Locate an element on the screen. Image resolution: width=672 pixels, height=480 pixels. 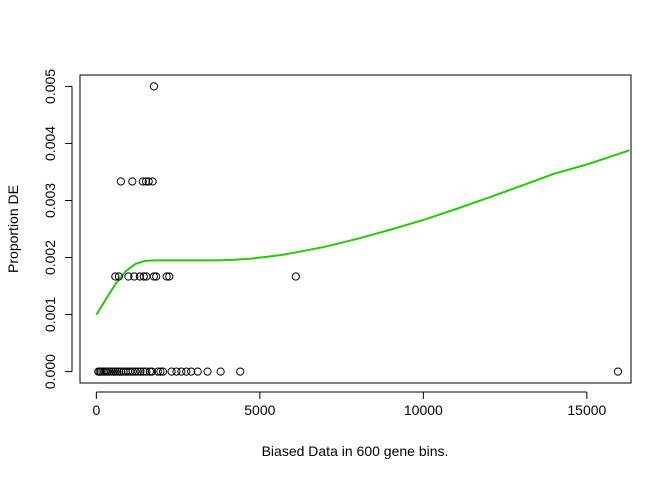
y-tick-label: 0.005 is located at coordinates (50, 86).